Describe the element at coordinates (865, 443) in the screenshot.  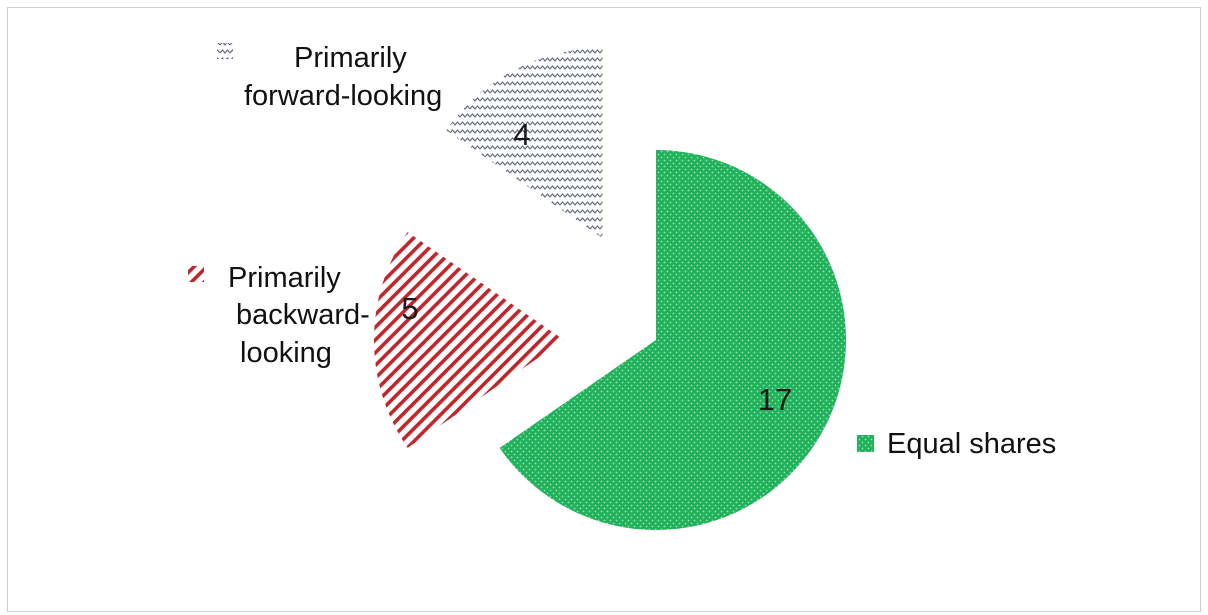
I see `legend-swatch-dots` at that location.